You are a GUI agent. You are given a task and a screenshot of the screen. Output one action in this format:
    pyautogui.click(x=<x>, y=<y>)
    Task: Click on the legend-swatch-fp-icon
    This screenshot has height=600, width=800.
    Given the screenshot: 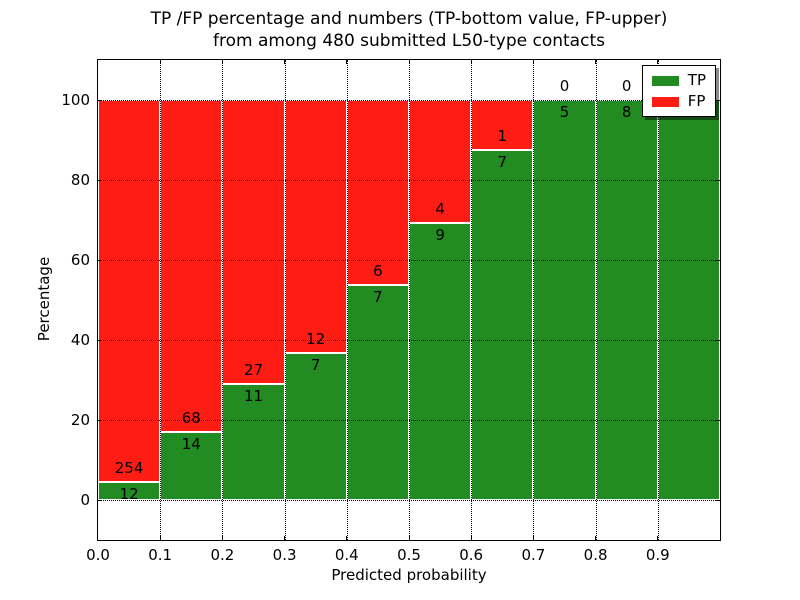 What is the action you would take?
    pyautogui.click(x=665, y=101)
    